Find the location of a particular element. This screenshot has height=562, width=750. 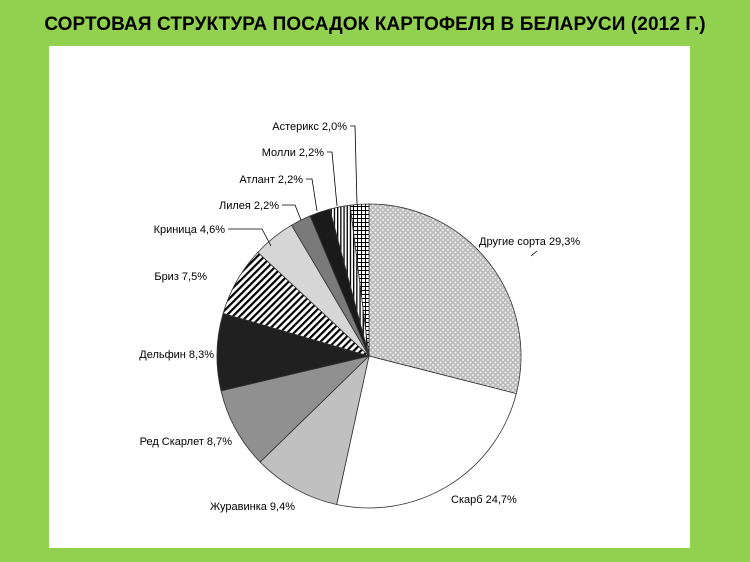

slice-label-9: Атлант 2,2% is located at coordinates (271, 180).